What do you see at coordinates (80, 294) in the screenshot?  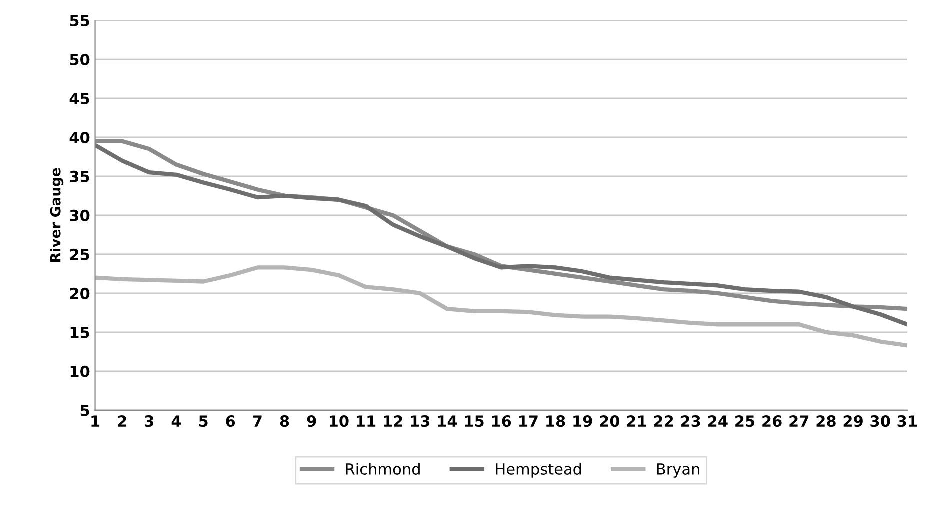 I see `y-tick-label: 20` at bounding box center [80, 294].